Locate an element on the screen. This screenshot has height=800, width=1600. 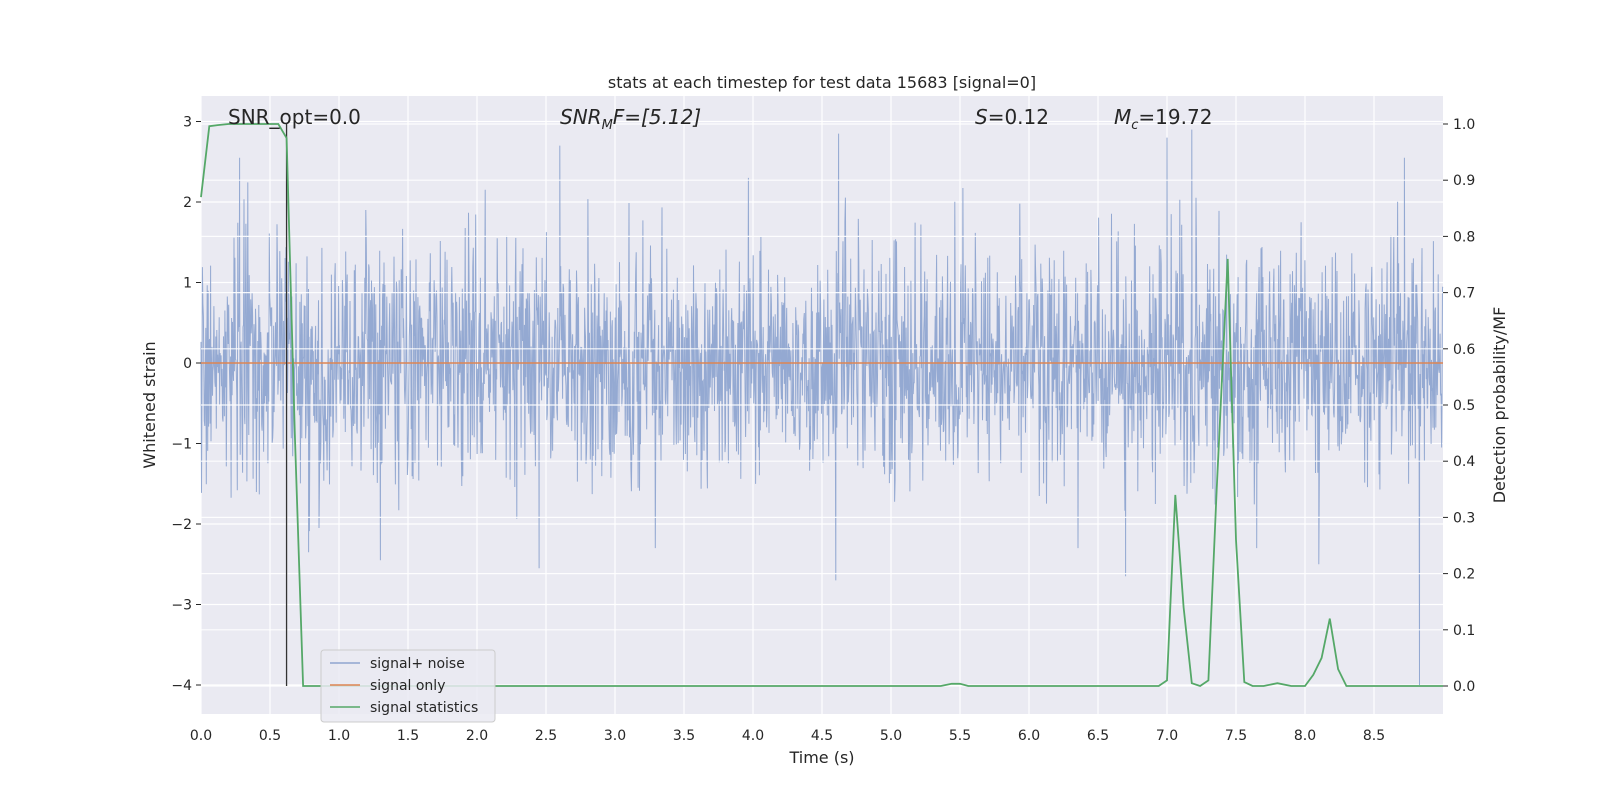
right-tick-label: 0.4 is located at coordinates (1464, 462).